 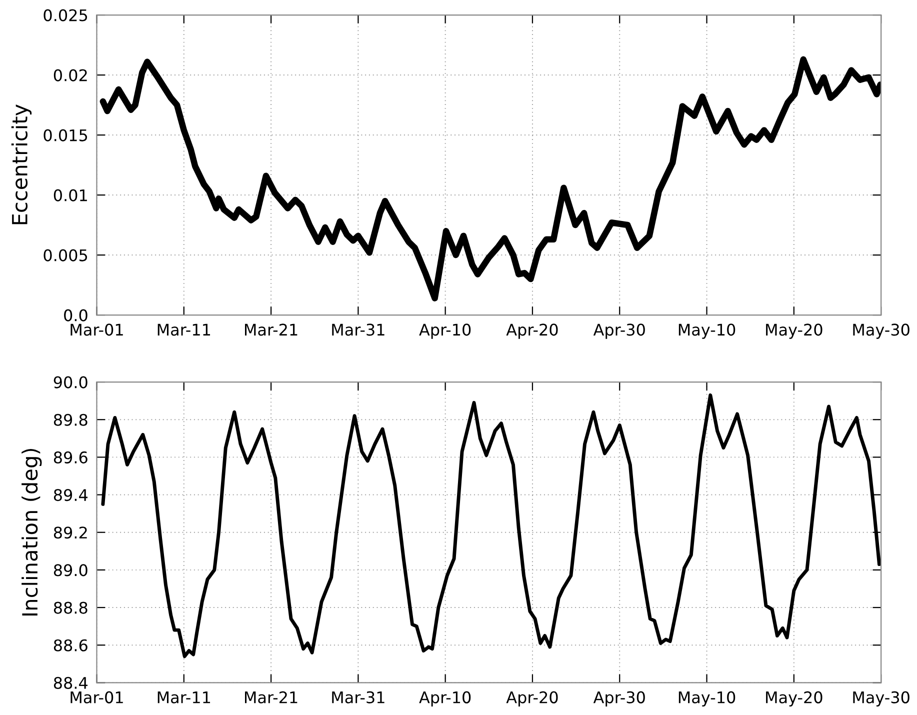 What do you see at coordinates (66, 255) in the screenshot?
I see `y-tick-label: 0.005` at bounding box center [66, 255].